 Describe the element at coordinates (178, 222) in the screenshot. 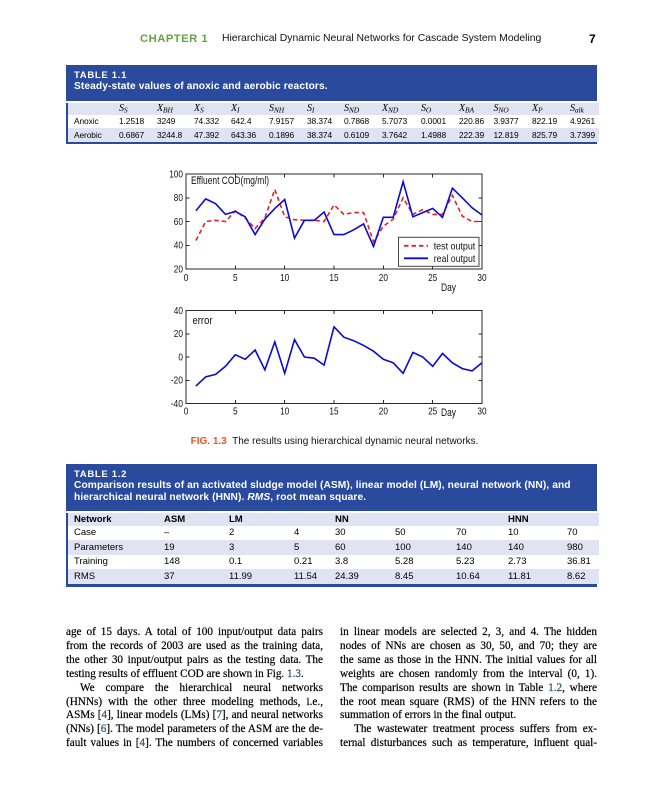

I see `svg-text: 60` at that location.